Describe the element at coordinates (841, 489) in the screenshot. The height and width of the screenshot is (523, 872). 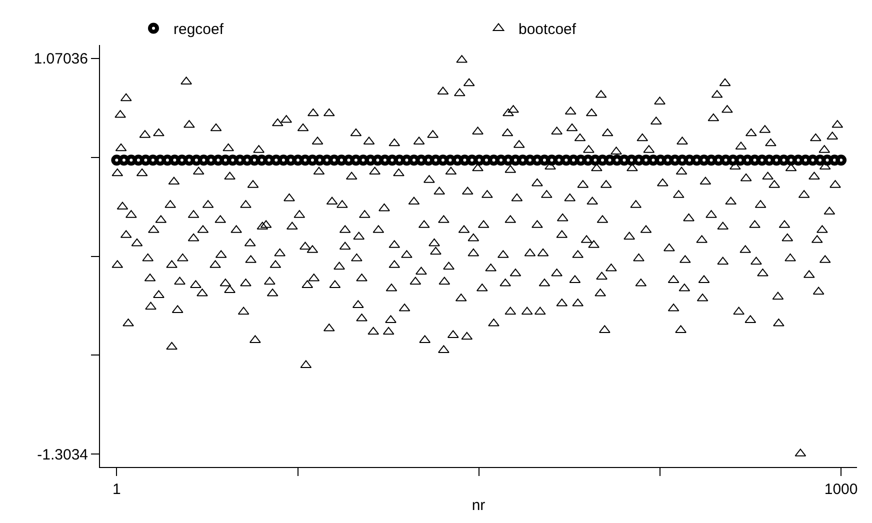
I see `x-tick-label: 1000` at that location.